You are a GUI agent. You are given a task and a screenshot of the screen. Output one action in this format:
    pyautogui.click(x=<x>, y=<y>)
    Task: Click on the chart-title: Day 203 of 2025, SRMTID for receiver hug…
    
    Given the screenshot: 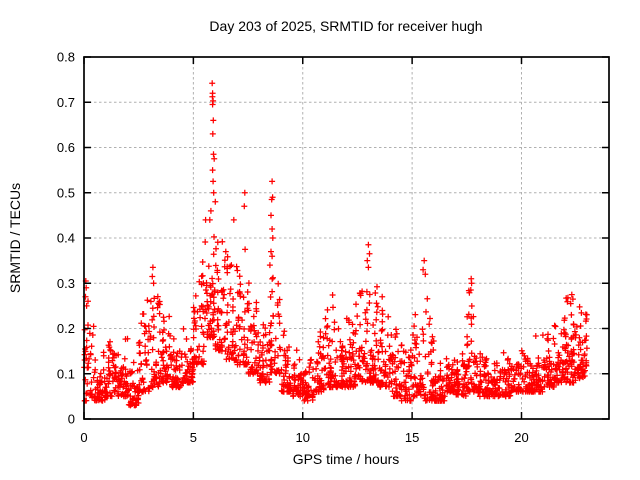 What is the action you would take?
    pyautogui.click(x=345, y=26)
    